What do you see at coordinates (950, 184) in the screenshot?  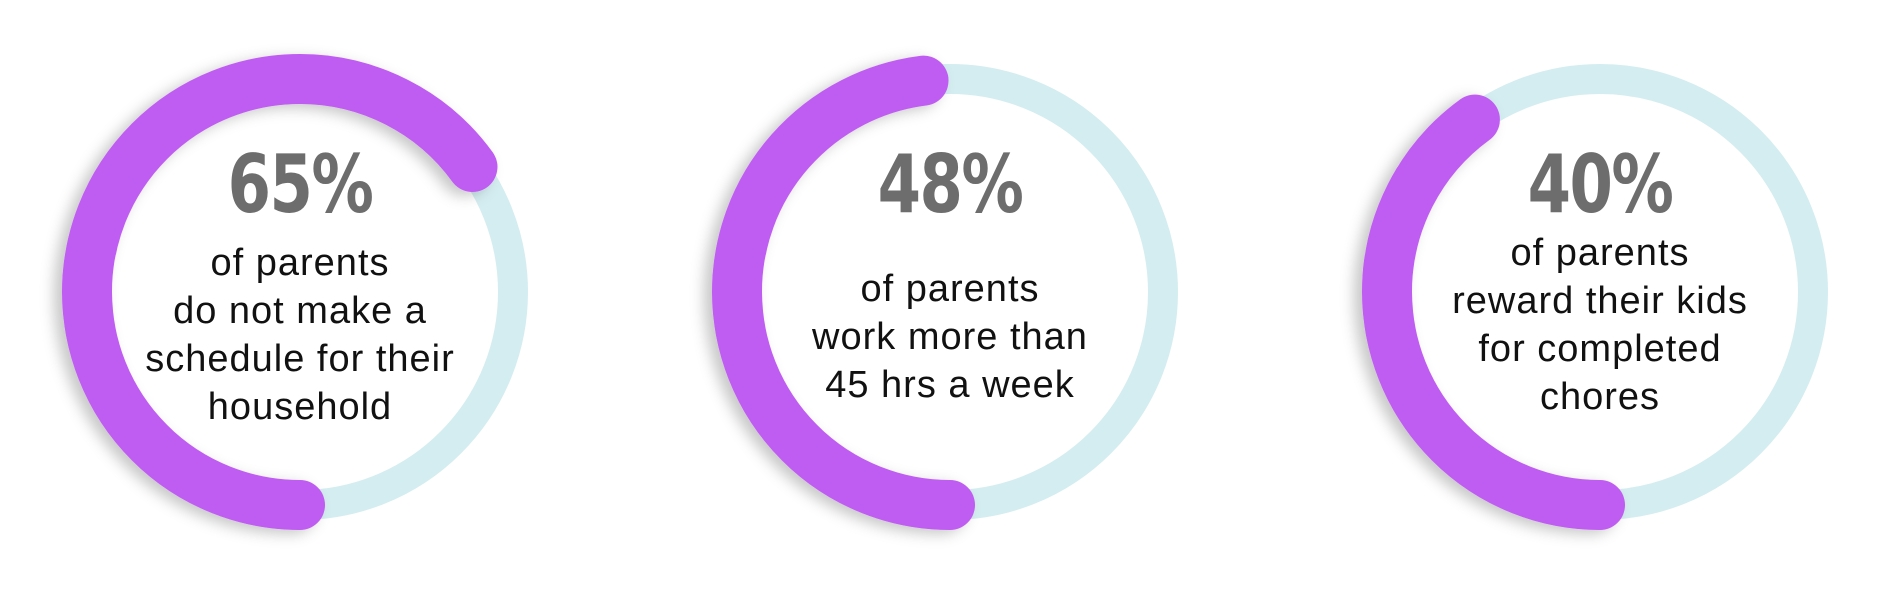 I see `percent-label-1: 48%` at bounding box center [950, 184].